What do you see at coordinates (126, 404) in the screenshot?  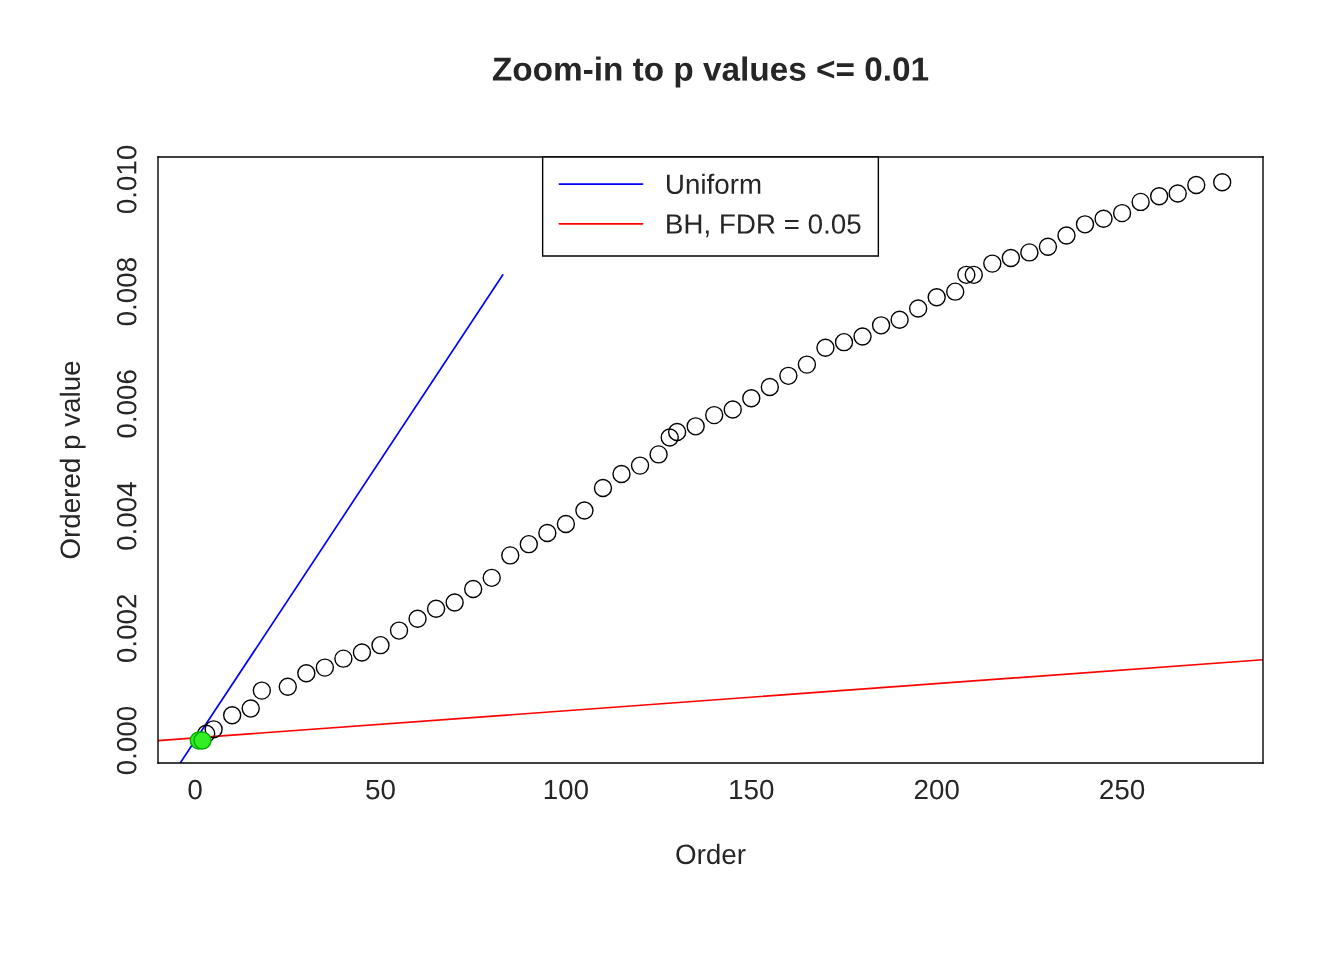 I see `y-tick-label: 0.006` at bounding box center [126, 404].